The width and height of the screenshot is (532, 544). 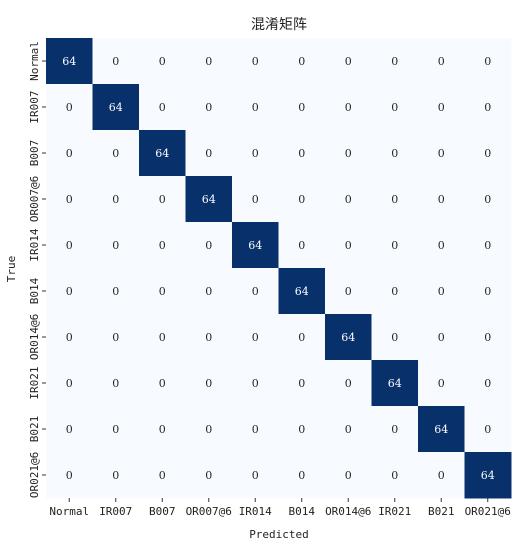 What do you see at coordinates (302, 511) in the screenshot?
I see `x-tick-label: B014` at bounding box center [302, 511].